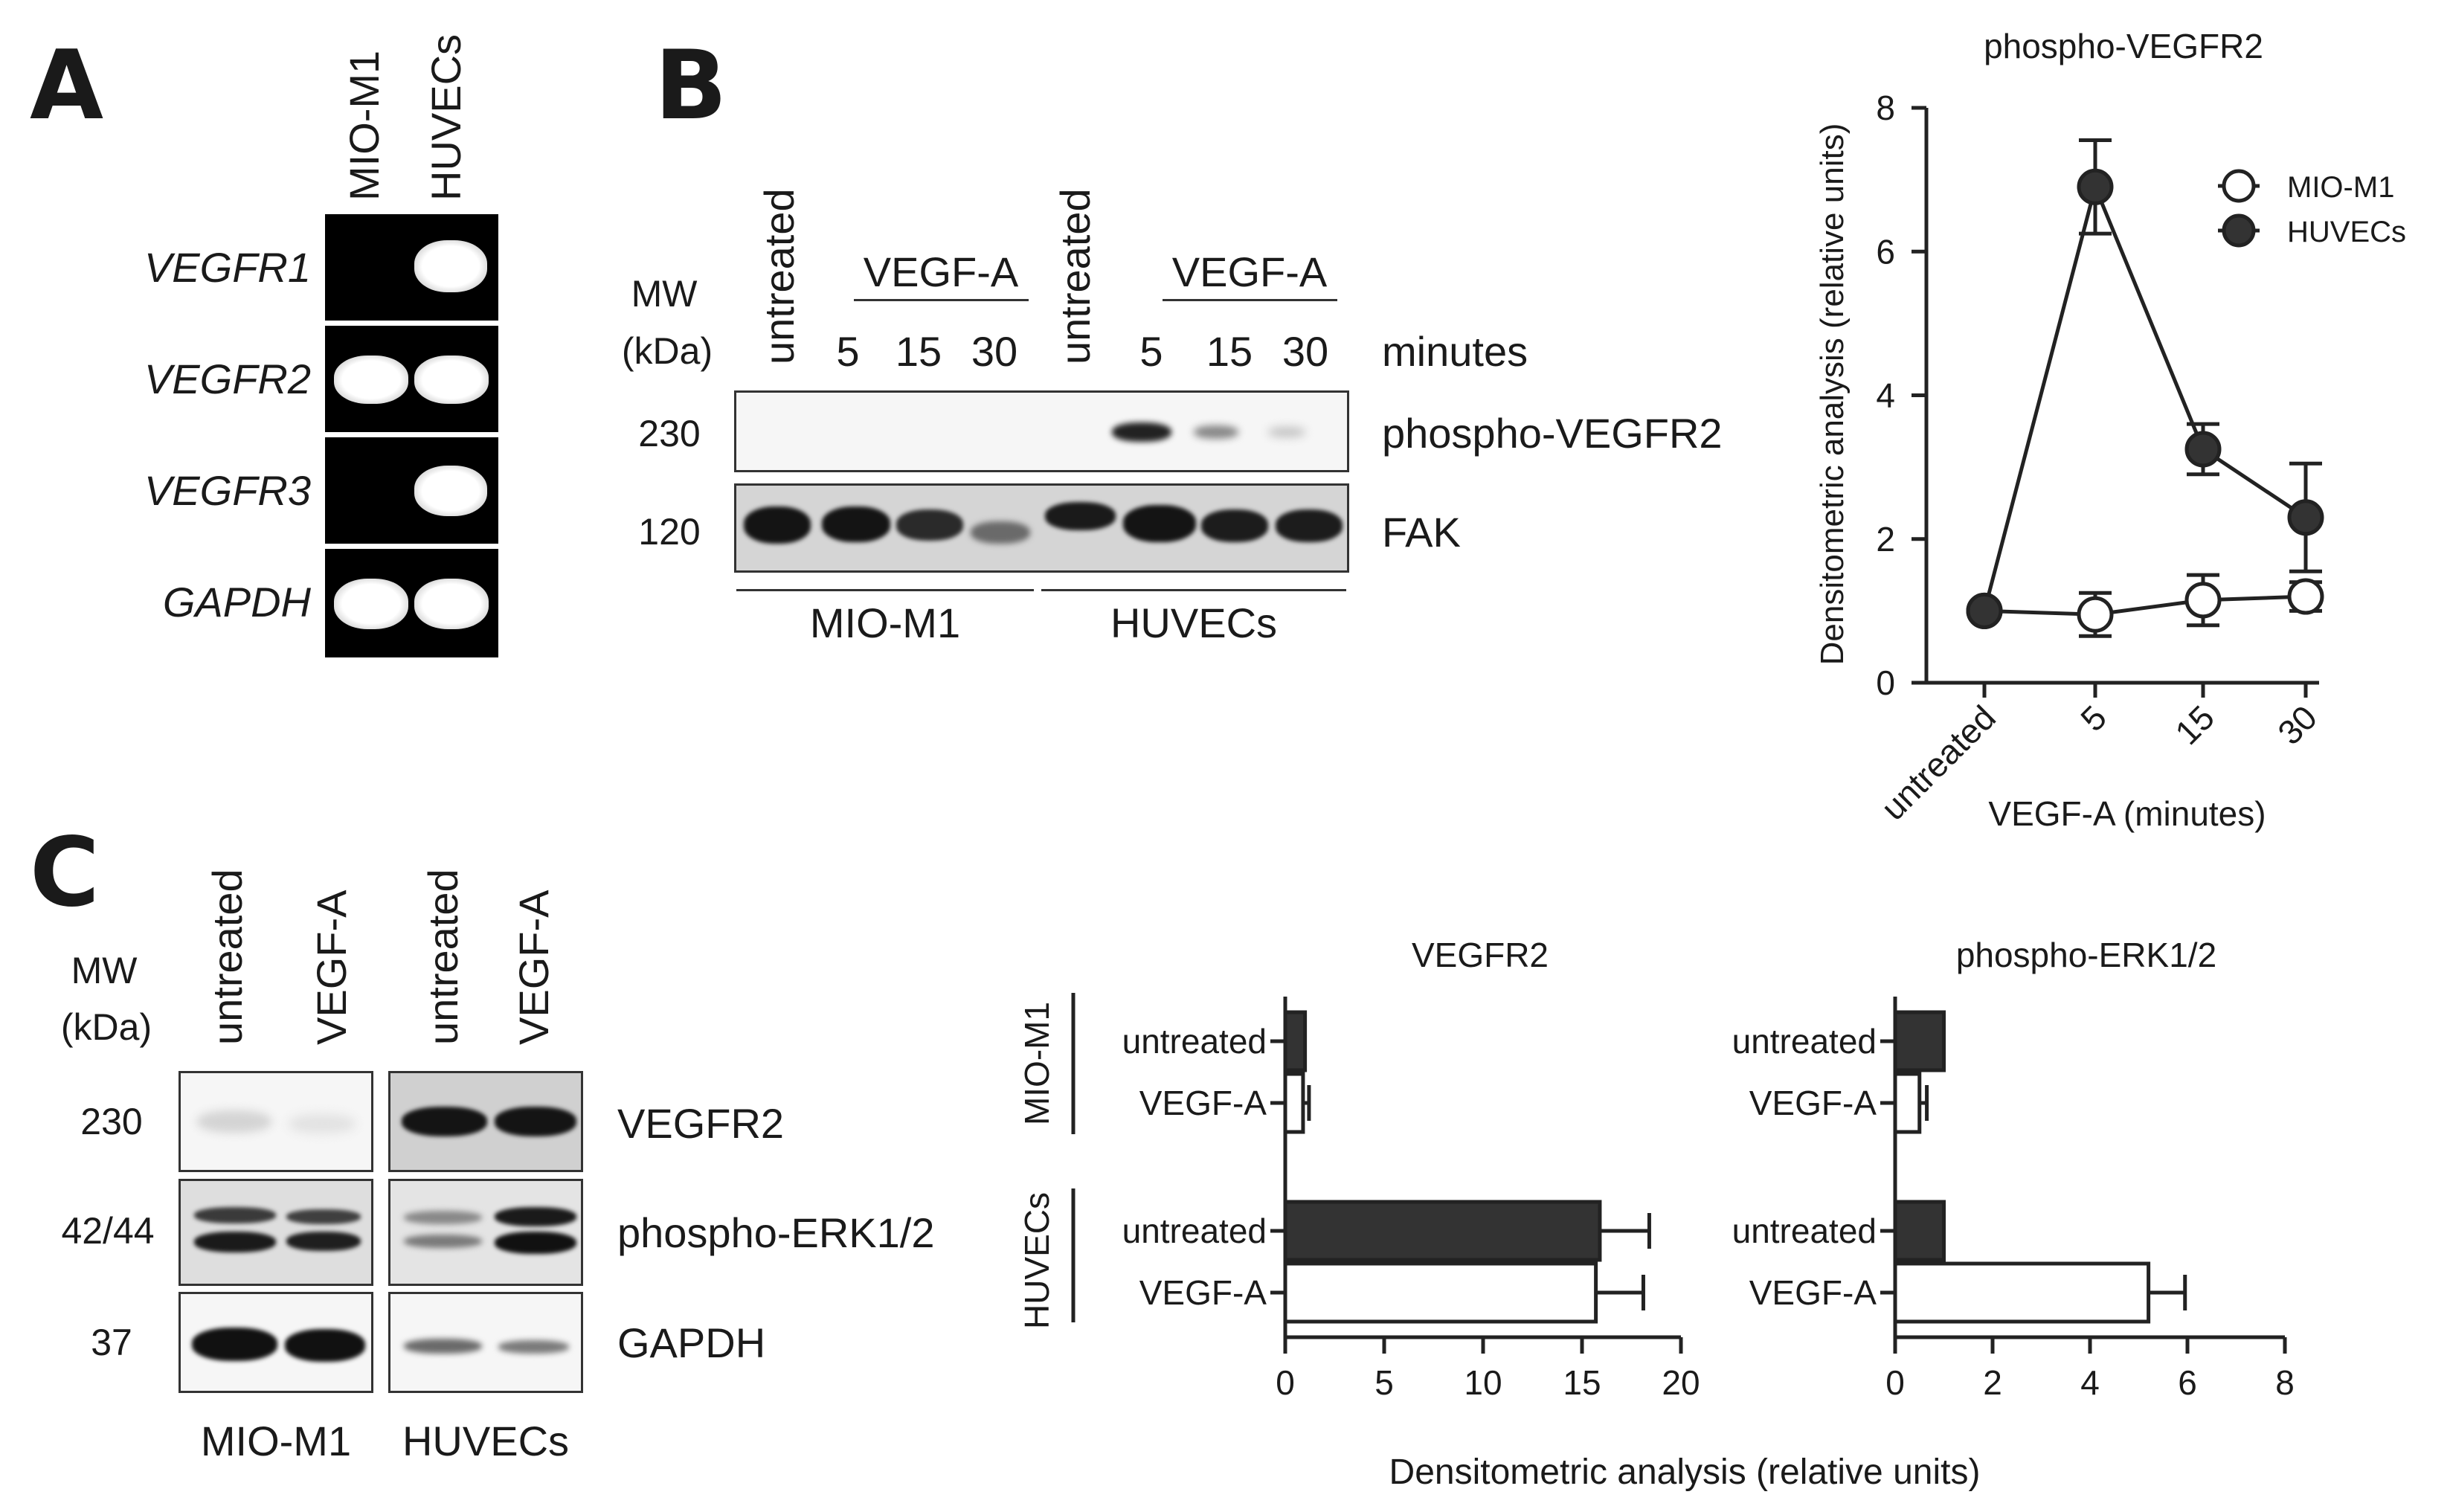  I want to click on mw-label-c: MW, so click(104, 970).